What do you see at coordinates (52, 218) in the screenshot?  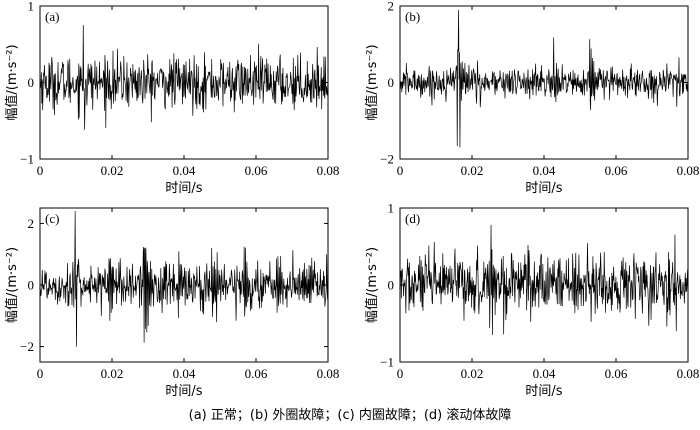 I see `panel-label: (c)` at bounding box center [52, 218].